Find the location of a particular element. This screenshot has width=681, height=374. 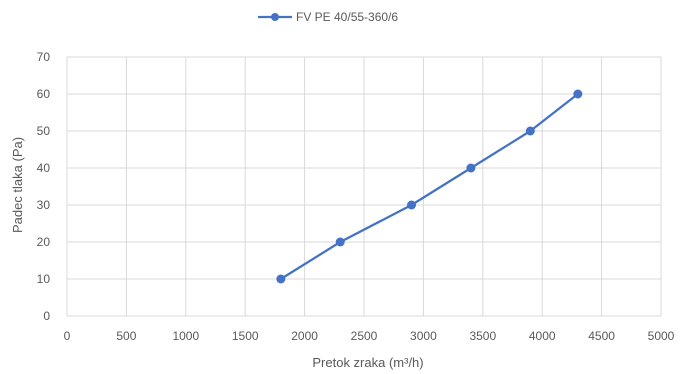

y-tick-label: 0 is located at coordinates (46, 316).